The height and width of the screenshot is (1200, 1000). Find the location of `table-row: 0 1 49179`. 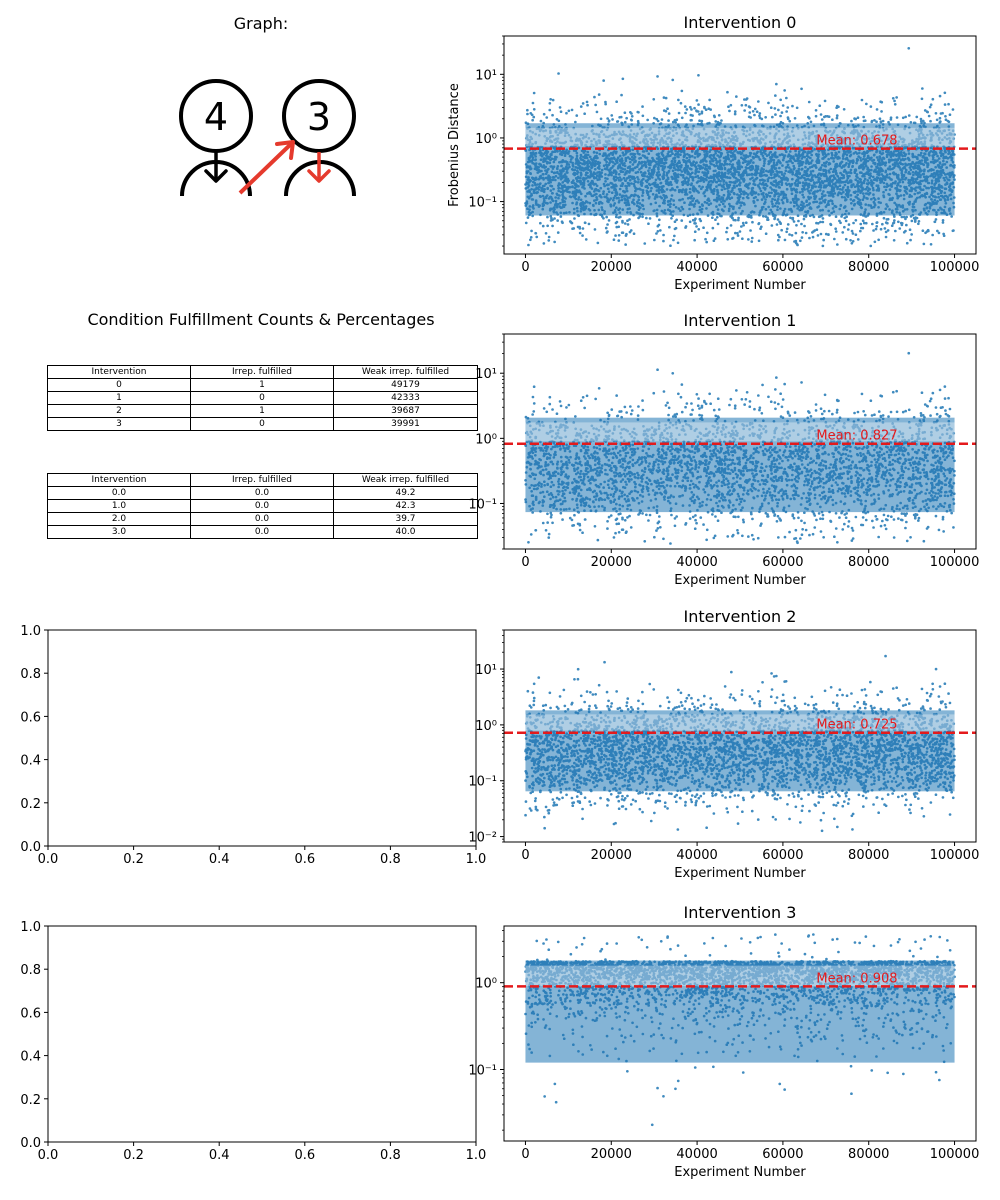

table-row: 0 1 49179 is located at coordinates (262, 385).